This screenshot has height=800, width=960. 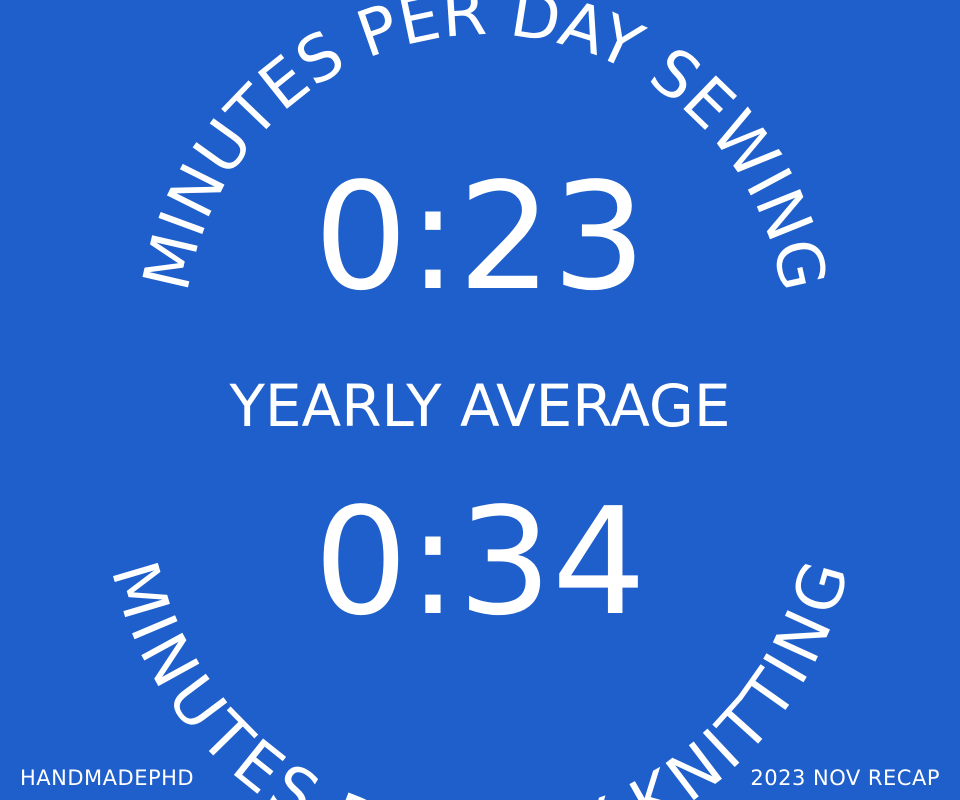 I want to click on yearly-average-label: YEARLY AVERAGE, so click(x=479, y=406).